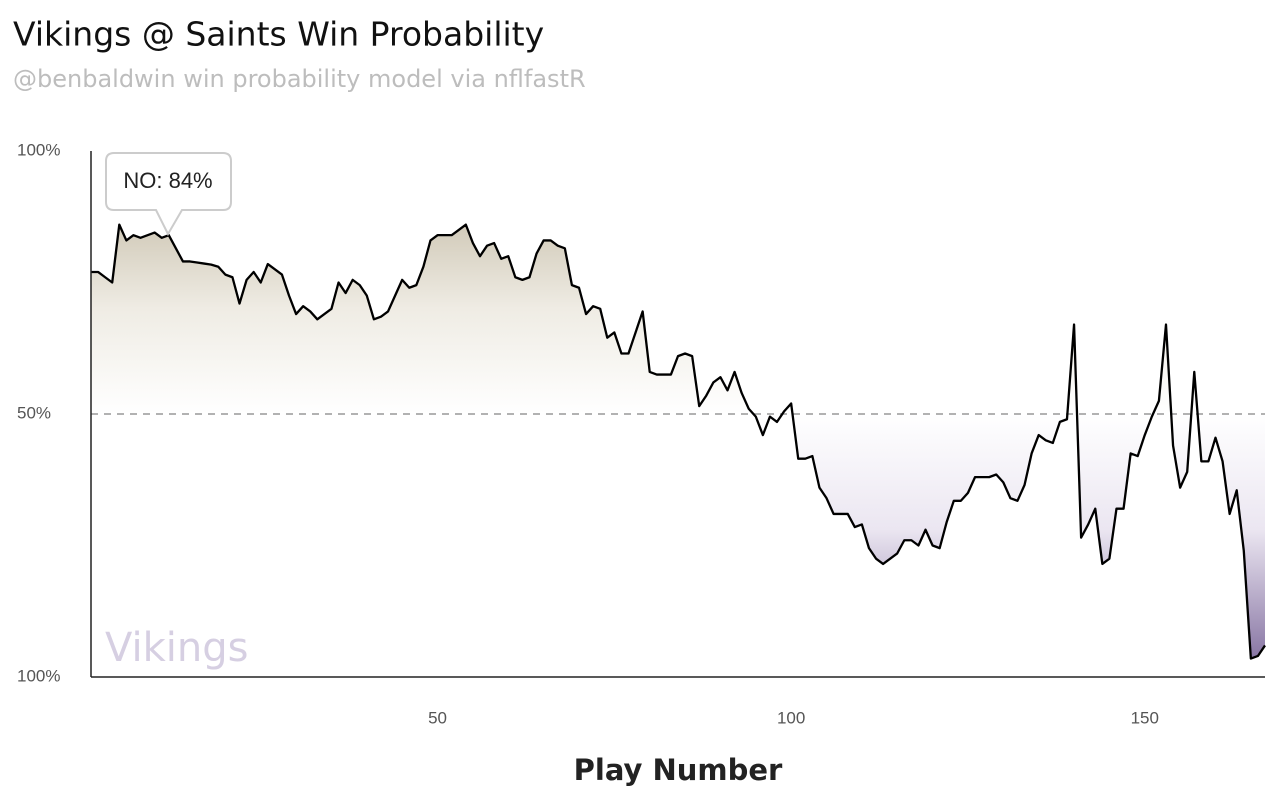 This screenshot has width=1284, height=808. Describe the element at coordinates (167, 180) in the screenshot. I see `tooltip-text: NO: 84%` at that location.